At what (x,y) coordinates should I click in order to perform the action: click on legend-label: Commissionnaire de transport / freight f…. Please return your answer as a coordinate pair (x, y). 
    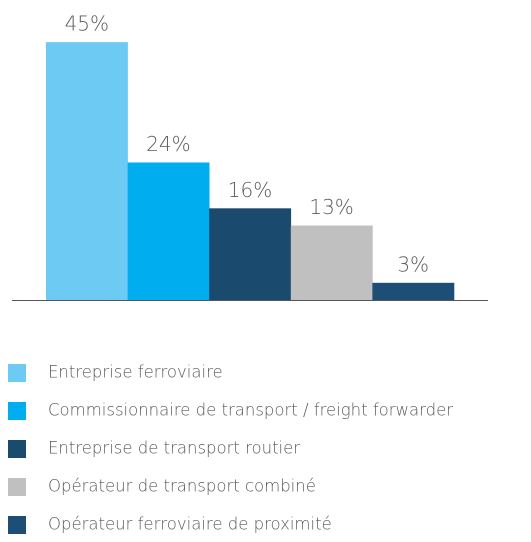
    Looking at the image, I should click on (250, 410).